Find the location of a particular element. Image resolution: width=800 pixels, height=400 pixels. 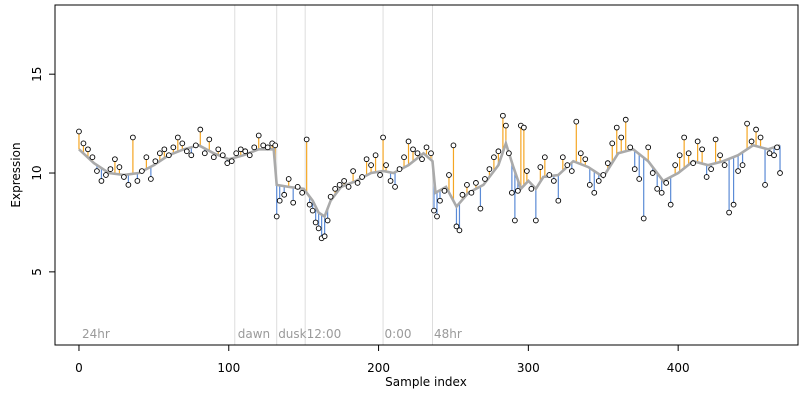

y-axis-title: Expression is located at coordinates (16, 174).